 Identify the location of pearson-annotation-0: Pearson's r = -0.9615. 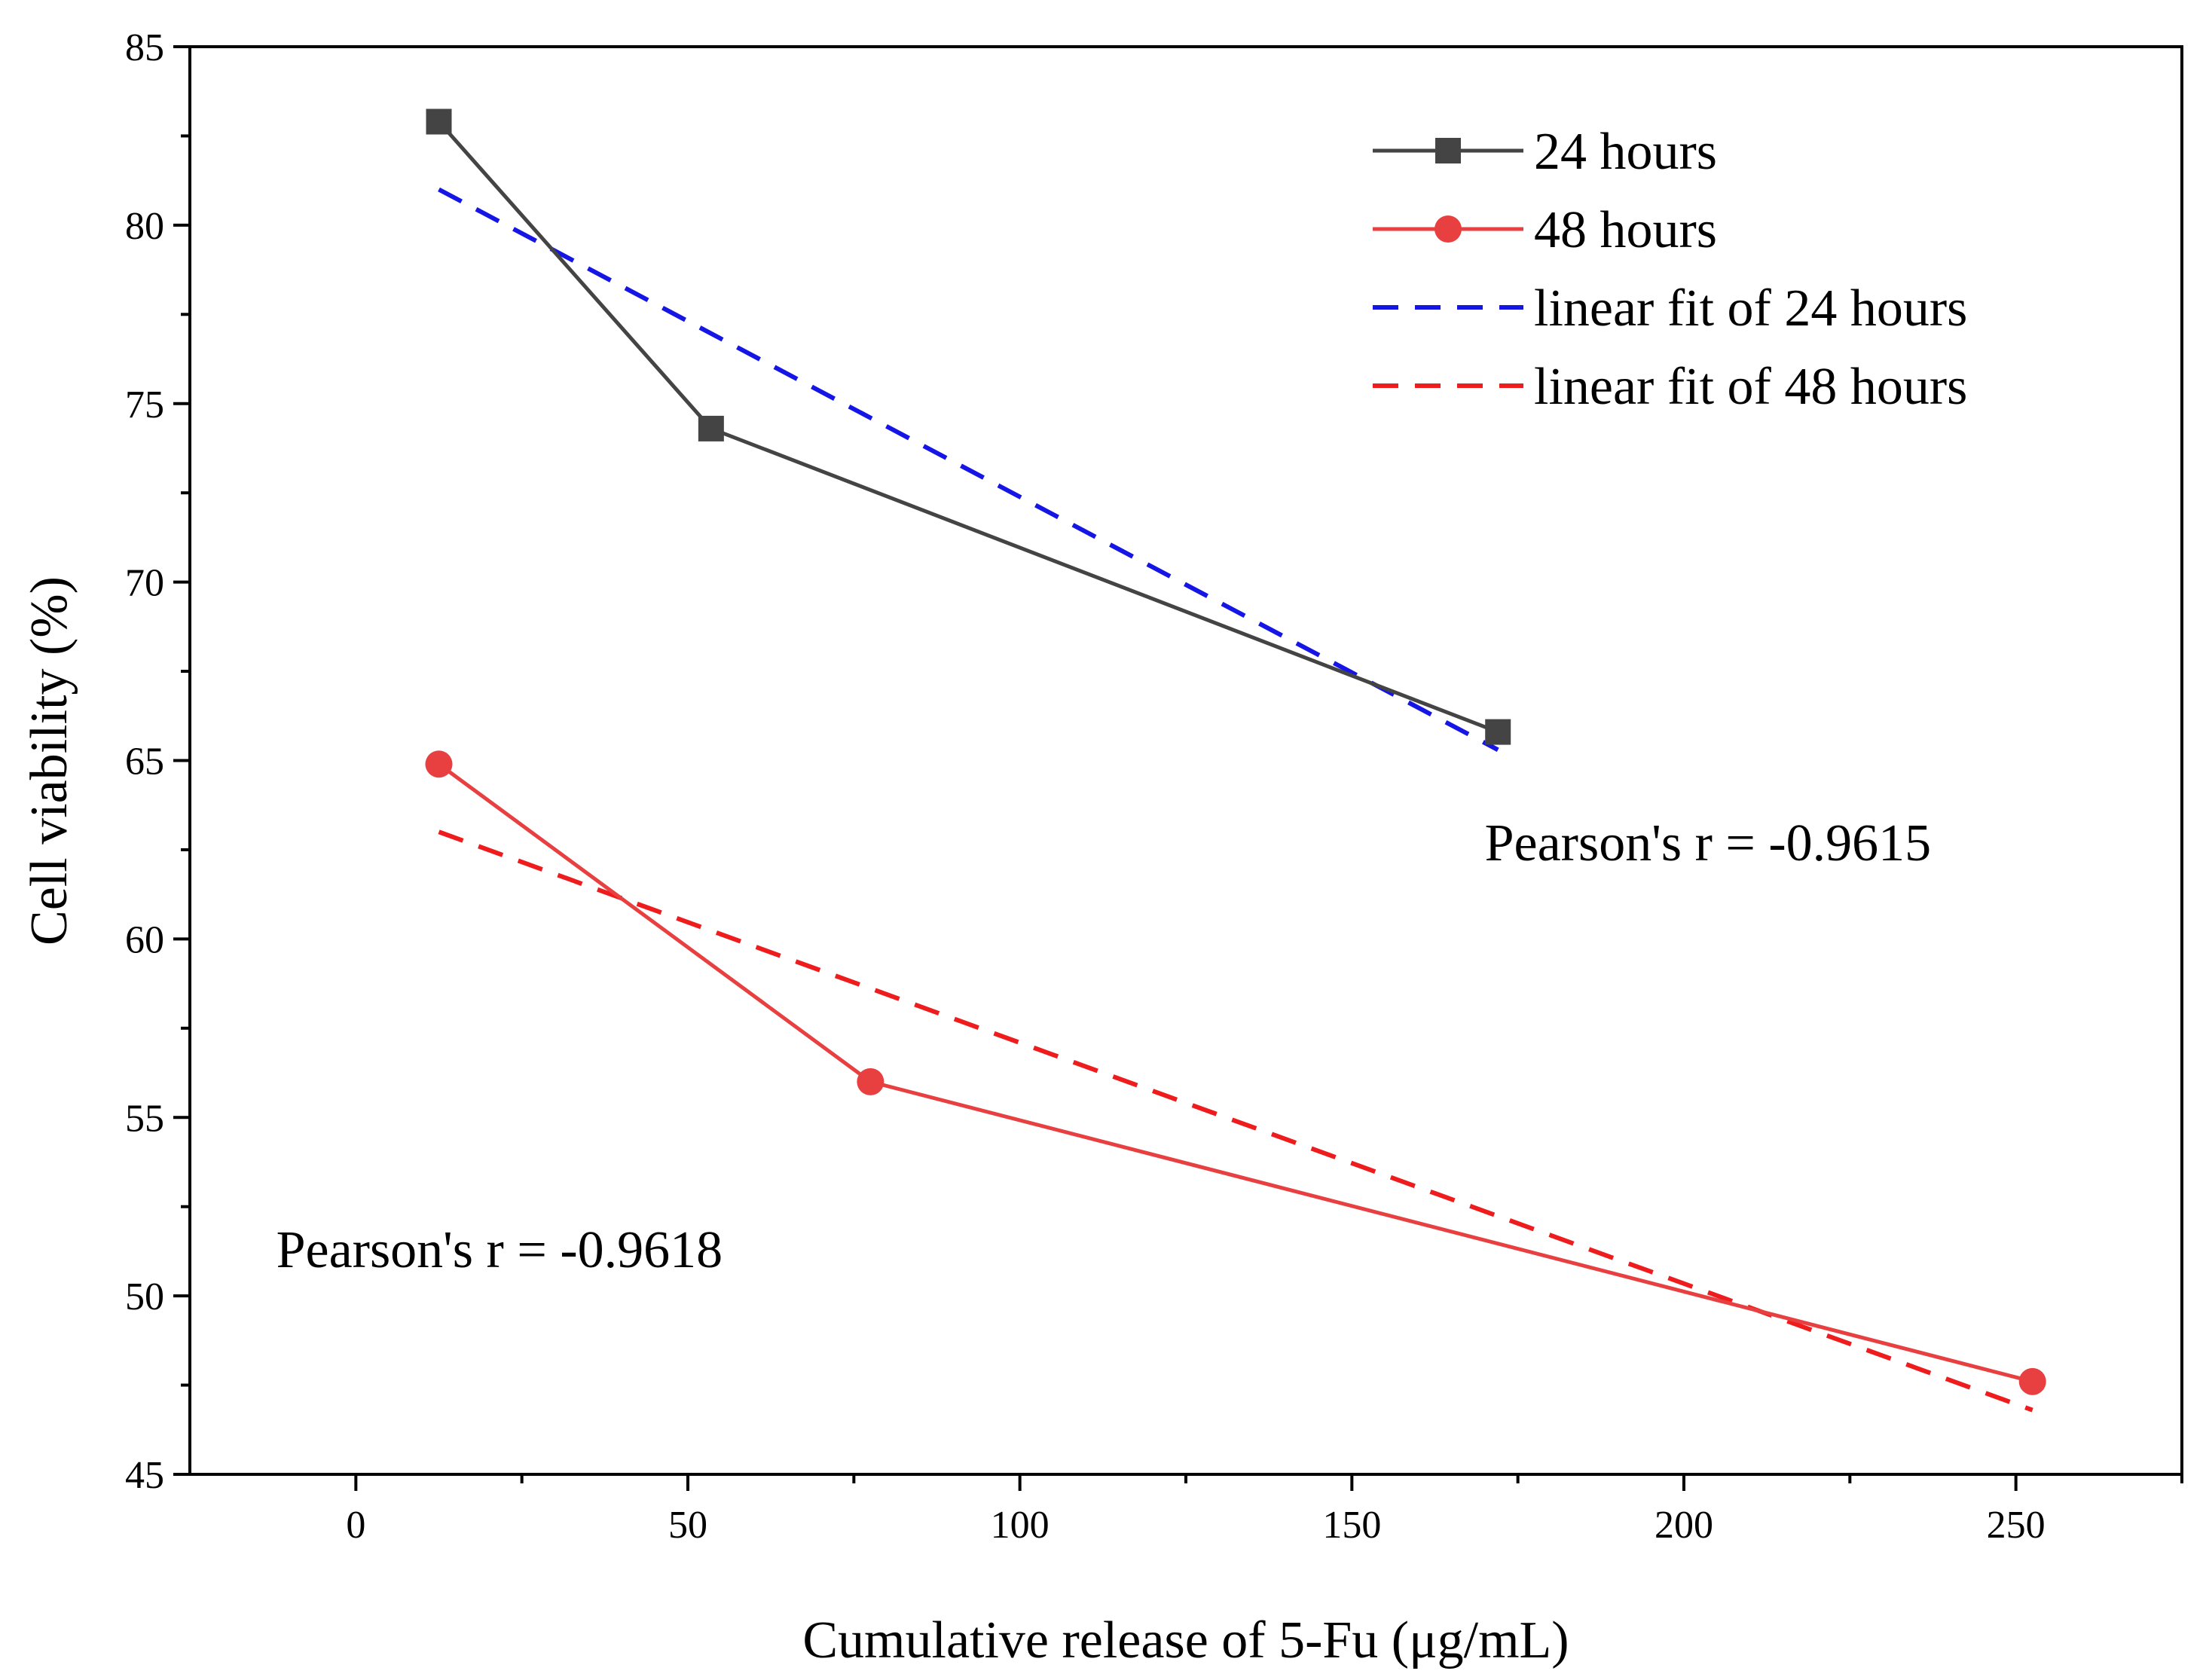
(1708, 843).